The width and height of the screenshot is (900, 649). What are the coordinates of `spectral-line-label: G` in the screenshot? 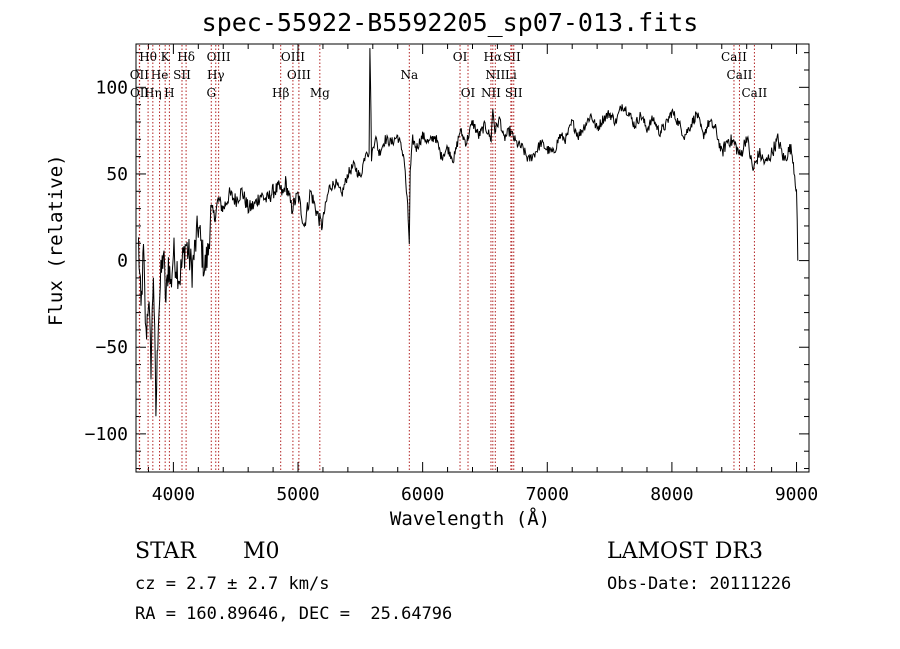 It's located at (211, 93).